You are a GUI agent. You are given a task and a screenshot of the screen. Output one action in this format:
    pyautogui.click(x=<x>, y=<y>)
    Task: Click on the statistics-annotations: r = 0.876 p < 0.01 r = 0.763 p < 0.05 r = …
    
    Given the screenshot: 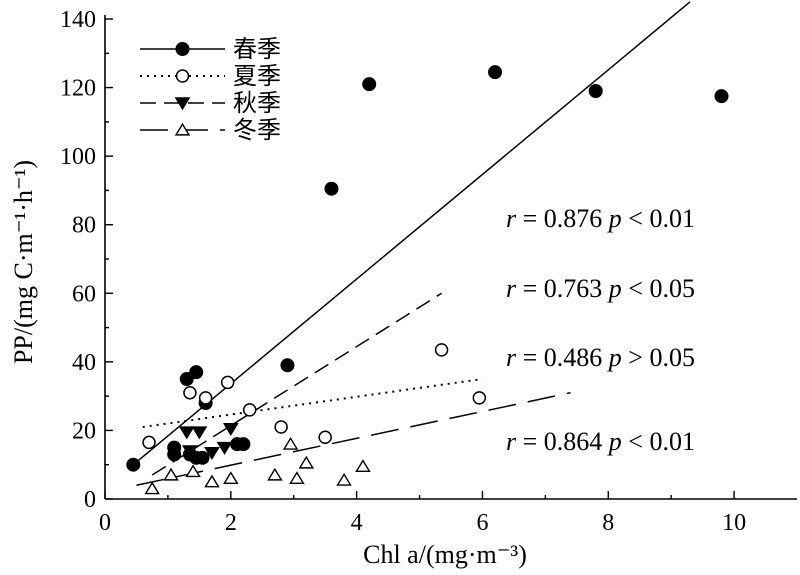 What is the action you would take?
    pyautogui.click(x=600, y=330)
    